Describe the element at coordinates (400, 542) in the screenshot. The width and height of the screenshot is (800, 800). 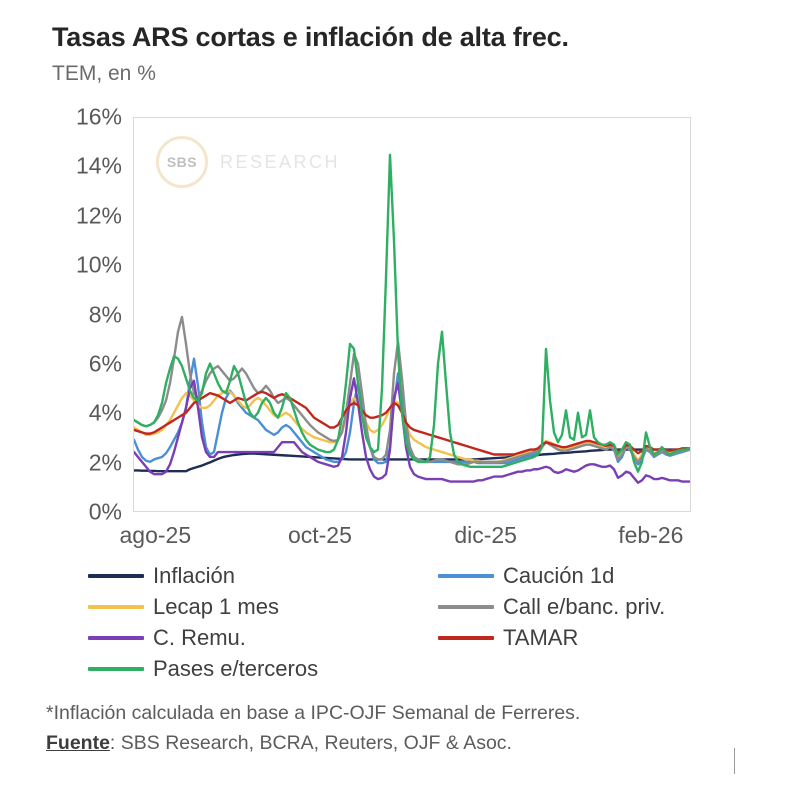
I see `x-axis-labels: ago-25 oct-25 dic-25 feb-26` at that location.